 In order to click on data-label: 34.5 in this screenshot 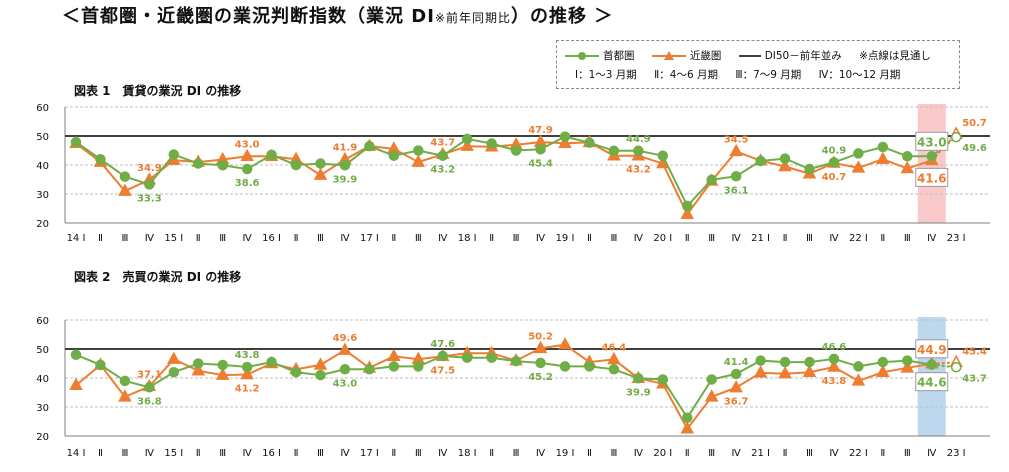, I will do `click(736, 139)`.